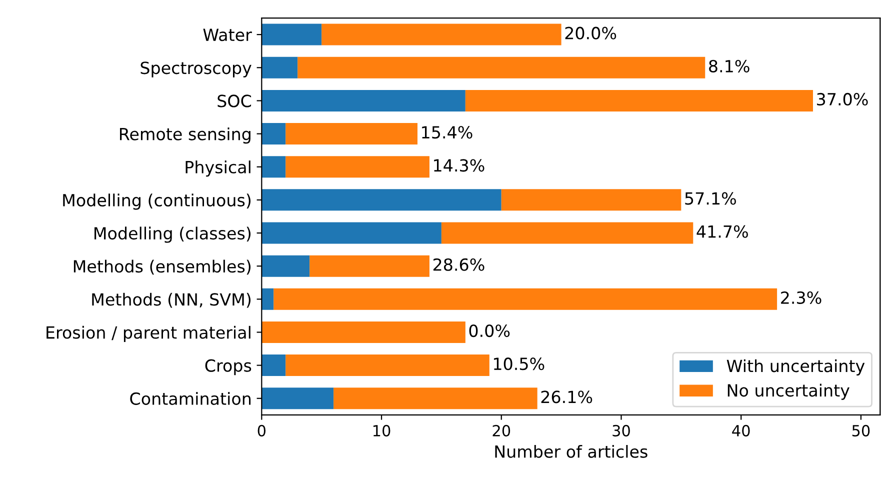  Describe the element at coordinates (801, 297) in the screenshot. I see `annotation: 2.3%` at that location.